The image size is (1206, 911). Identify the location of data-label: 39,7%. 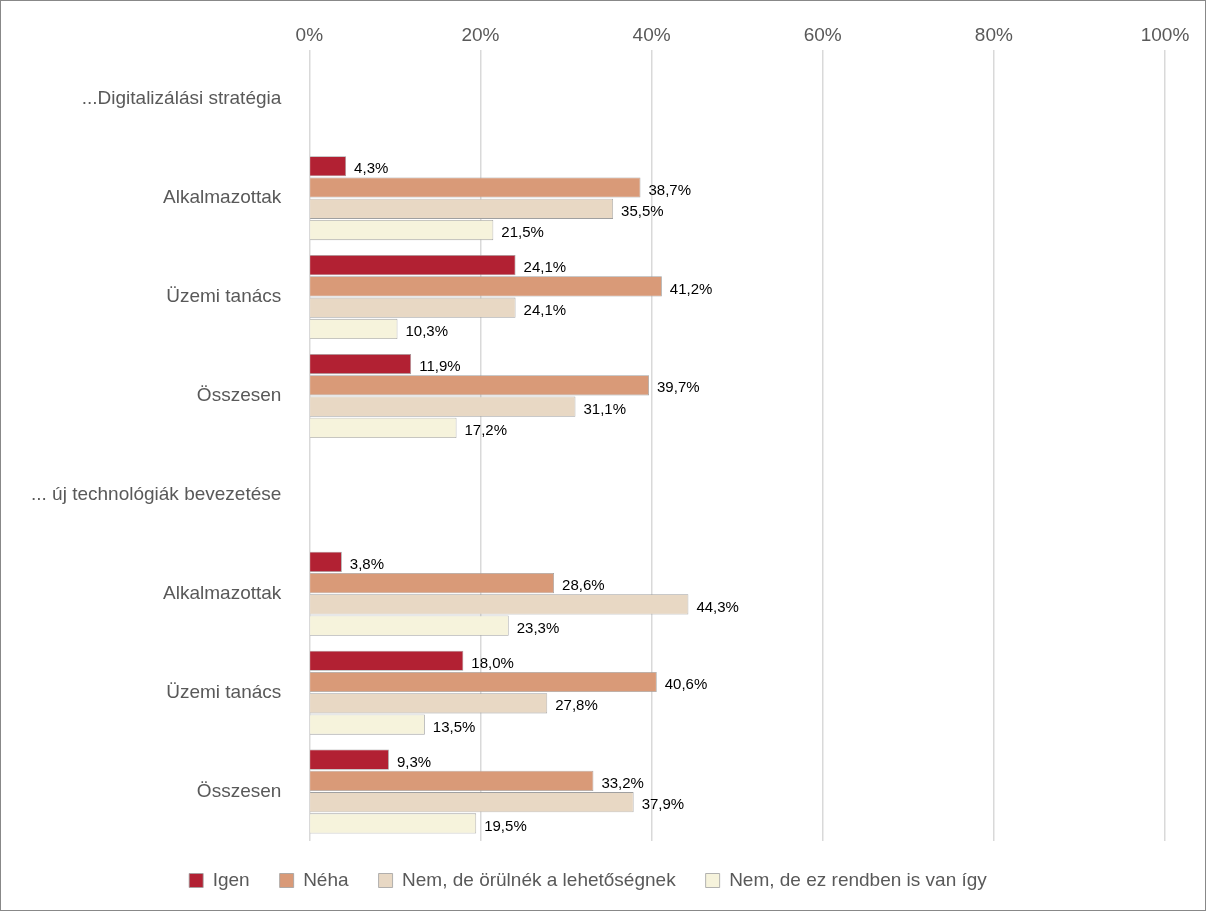
(678, 387).